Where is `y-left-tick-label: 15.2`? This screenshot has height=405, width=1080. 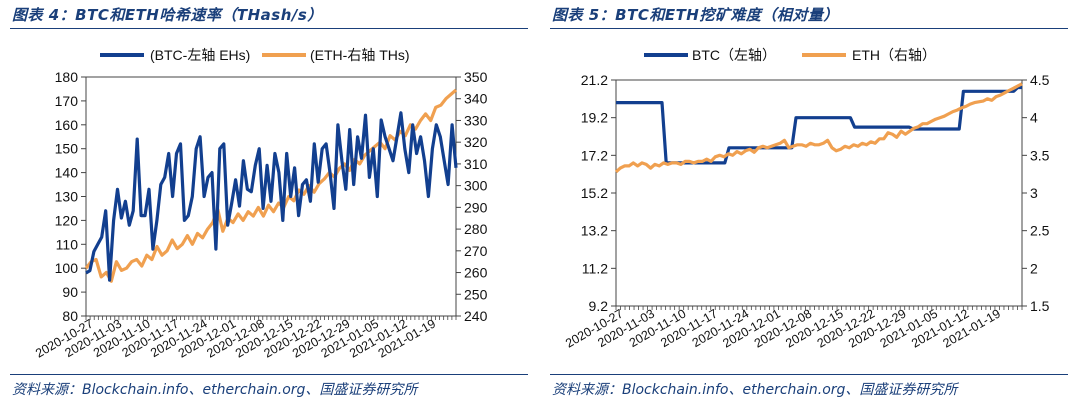
y-left-tick-label: 15.2 is located at coordinates (594, 193).